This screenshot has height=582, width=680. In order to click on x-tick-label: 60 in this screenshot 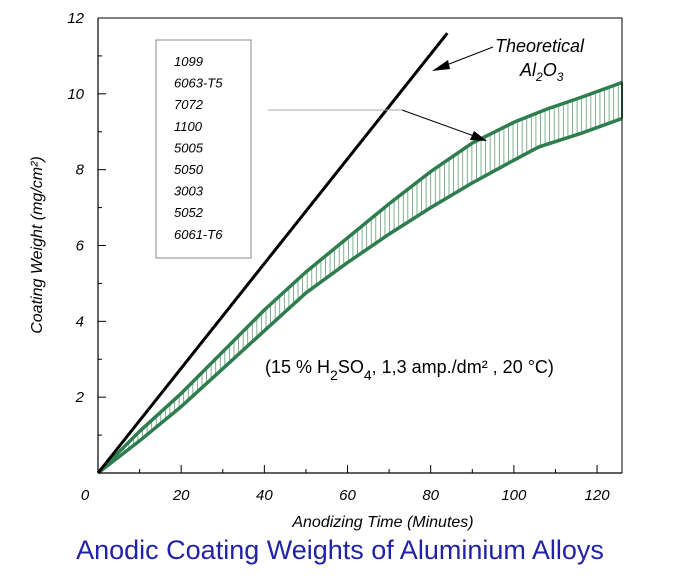, I will do `click(347, 495)`.